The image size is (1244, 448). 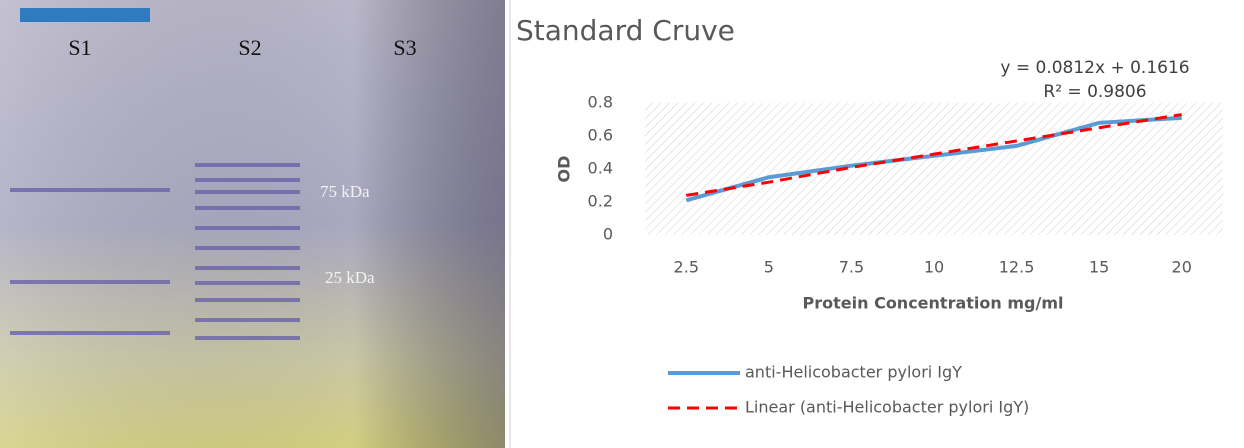 I want to click on plot-area, so click(x=934, y=169).